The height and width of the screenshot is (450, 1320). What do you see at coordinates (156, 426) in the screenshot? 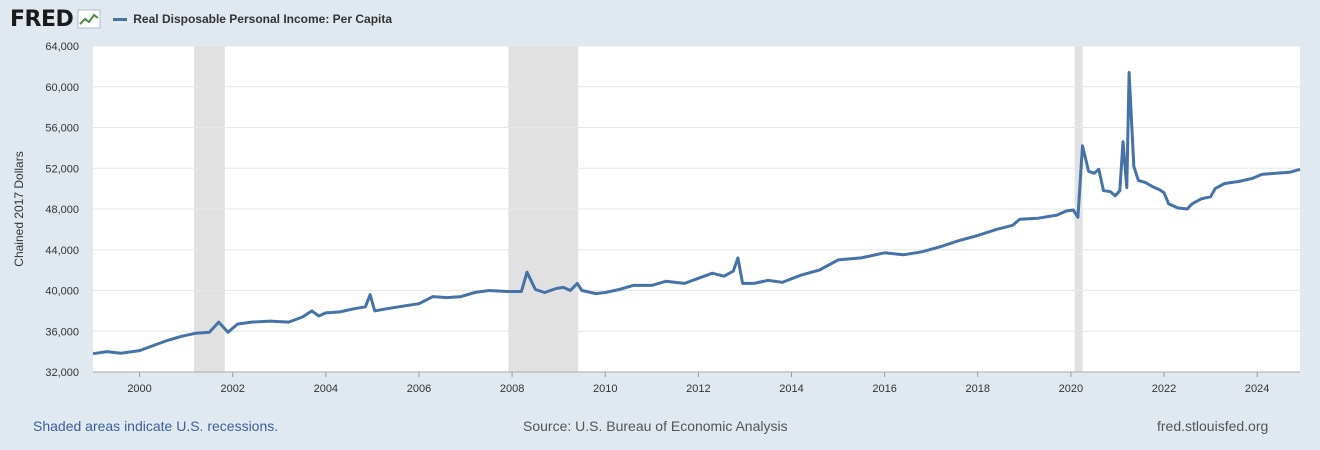
I see `recession-note: Shaded areas indicate U.S. recessions.` at bounding box center [156, 426].